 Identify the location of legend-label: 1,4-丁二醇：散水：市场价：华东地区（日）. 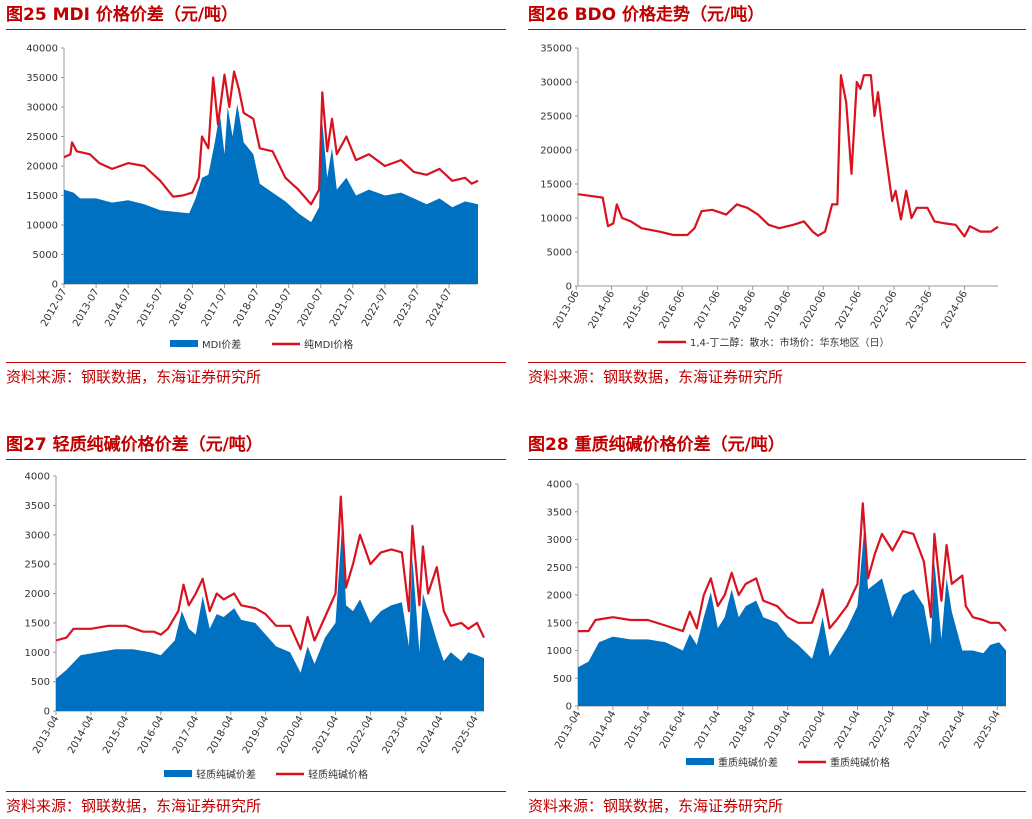
(790, 342).